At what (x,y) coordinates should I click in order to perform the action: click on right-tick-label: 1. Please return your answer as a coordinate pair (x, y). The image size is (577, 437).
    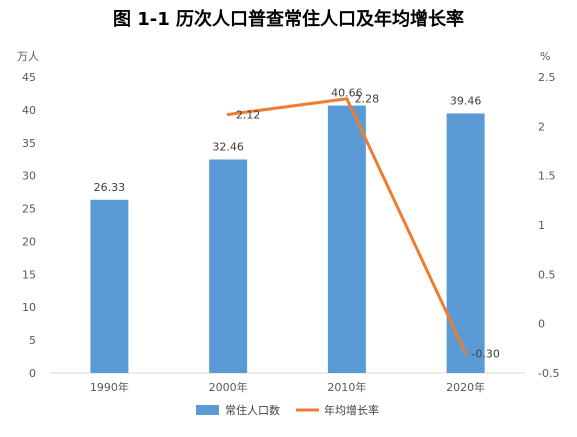
    Looking at the image, I should click on (541, 225).